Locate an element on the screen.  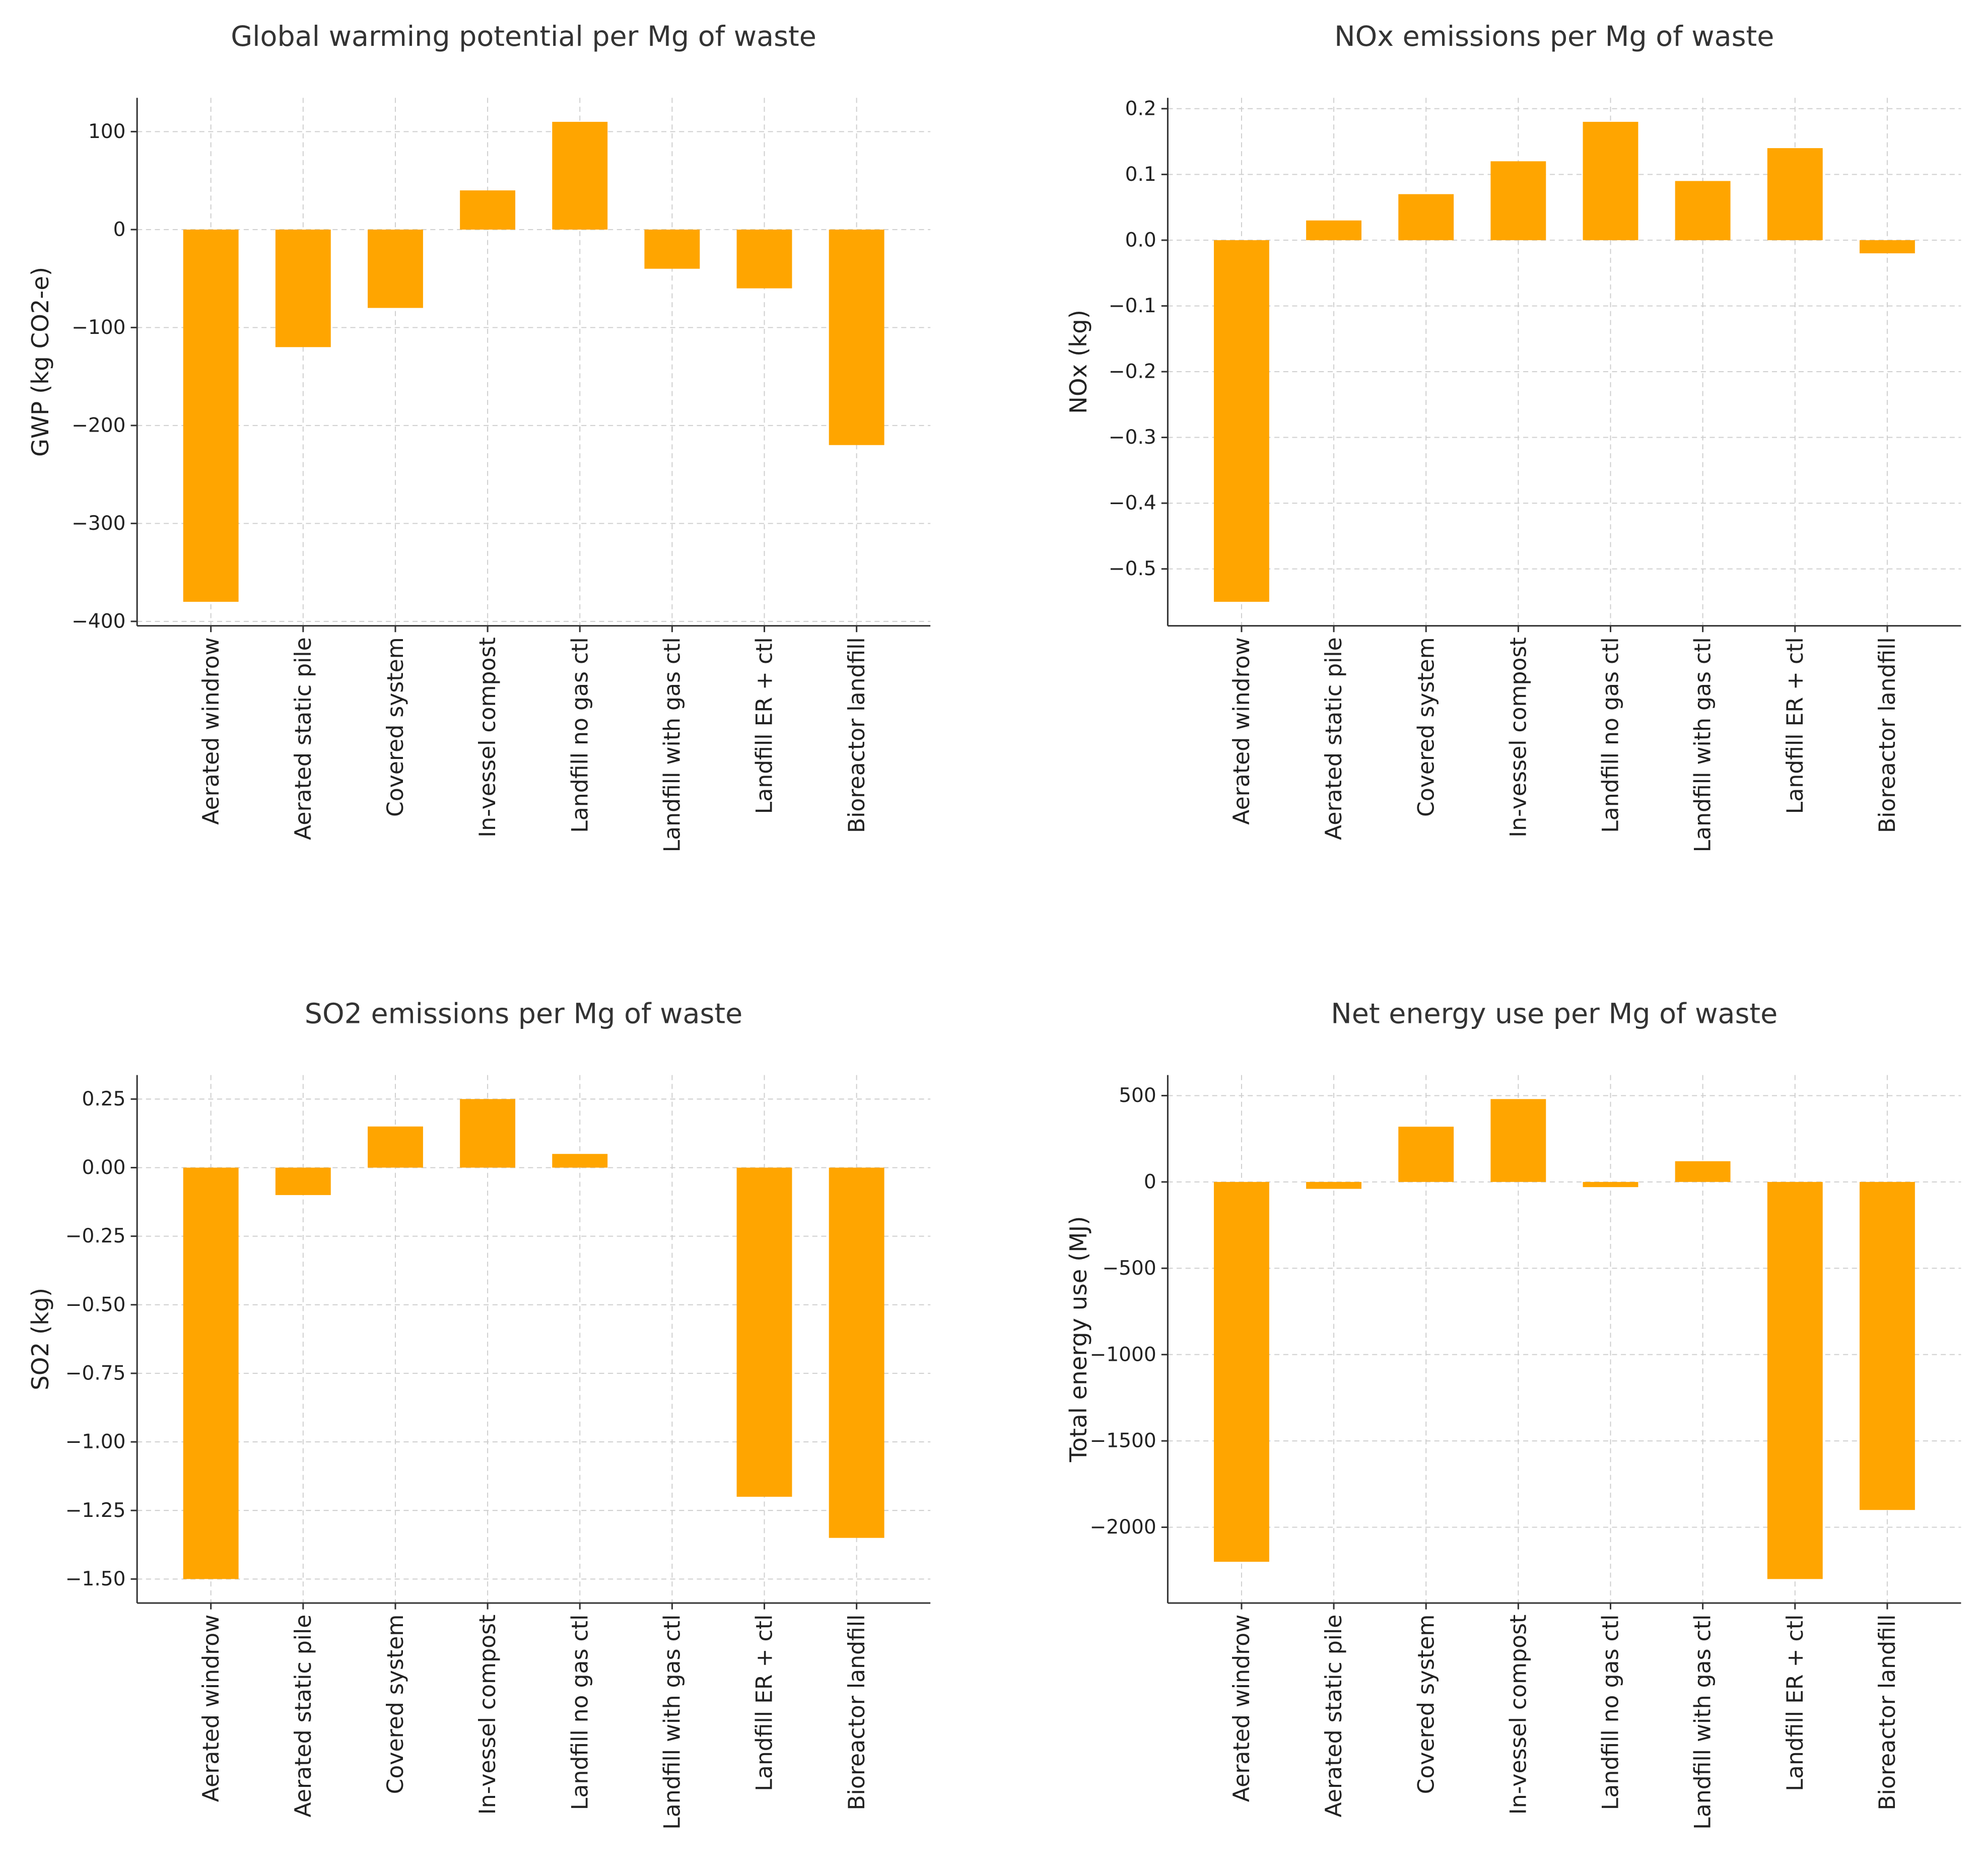
y-tick-label: −0.25 is located at coordinates (95, 1236).